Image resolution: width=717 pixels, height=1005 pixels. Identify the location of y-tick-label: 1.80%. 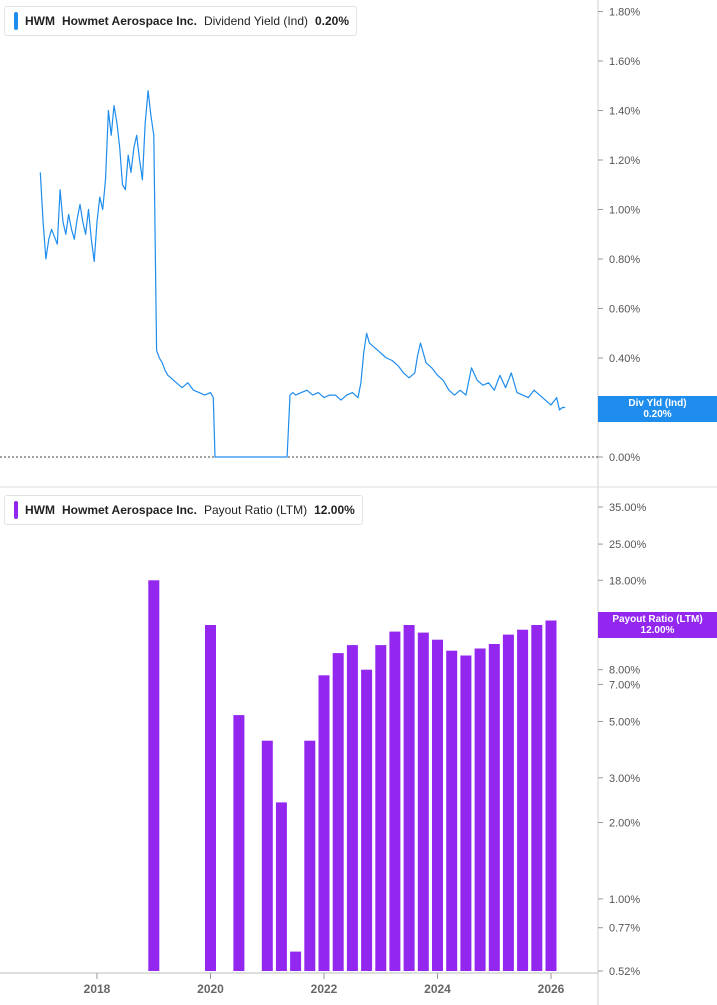
(624, 13).